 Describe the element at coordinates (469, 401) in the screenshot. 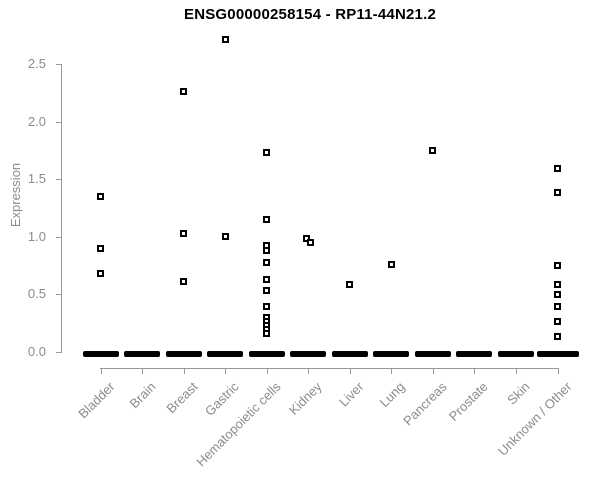

I see `x-category-label: Prostate` at that location.